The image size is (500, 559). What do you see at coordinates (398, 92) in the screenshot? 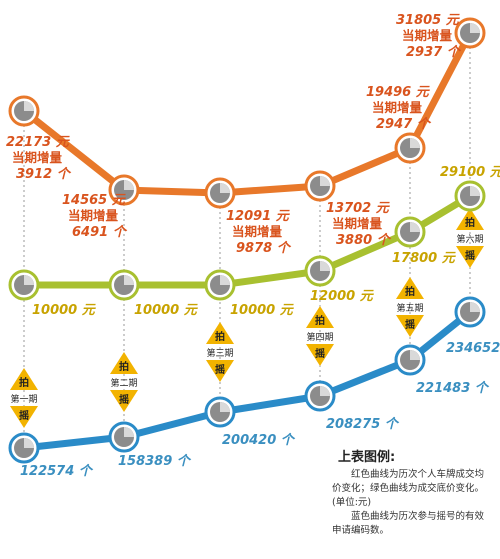
I see `red-value-label: 19496 元` at bounding box center [398, 92].